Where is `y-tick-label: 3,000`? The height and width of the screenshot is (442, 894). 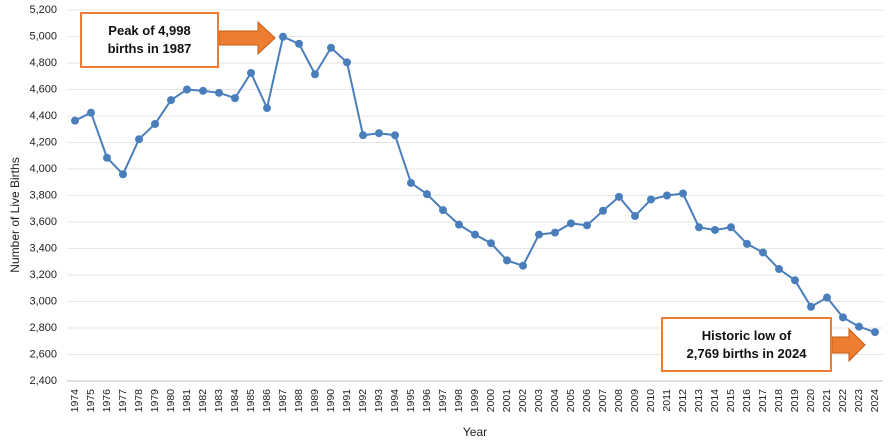
y-tick-label: 3,000 is located at coordinates (43, 301).